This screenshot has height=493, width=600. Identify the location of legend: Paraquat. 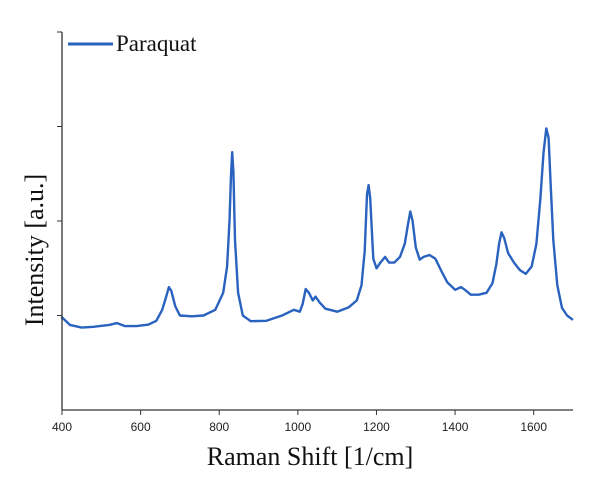
(132, 43).